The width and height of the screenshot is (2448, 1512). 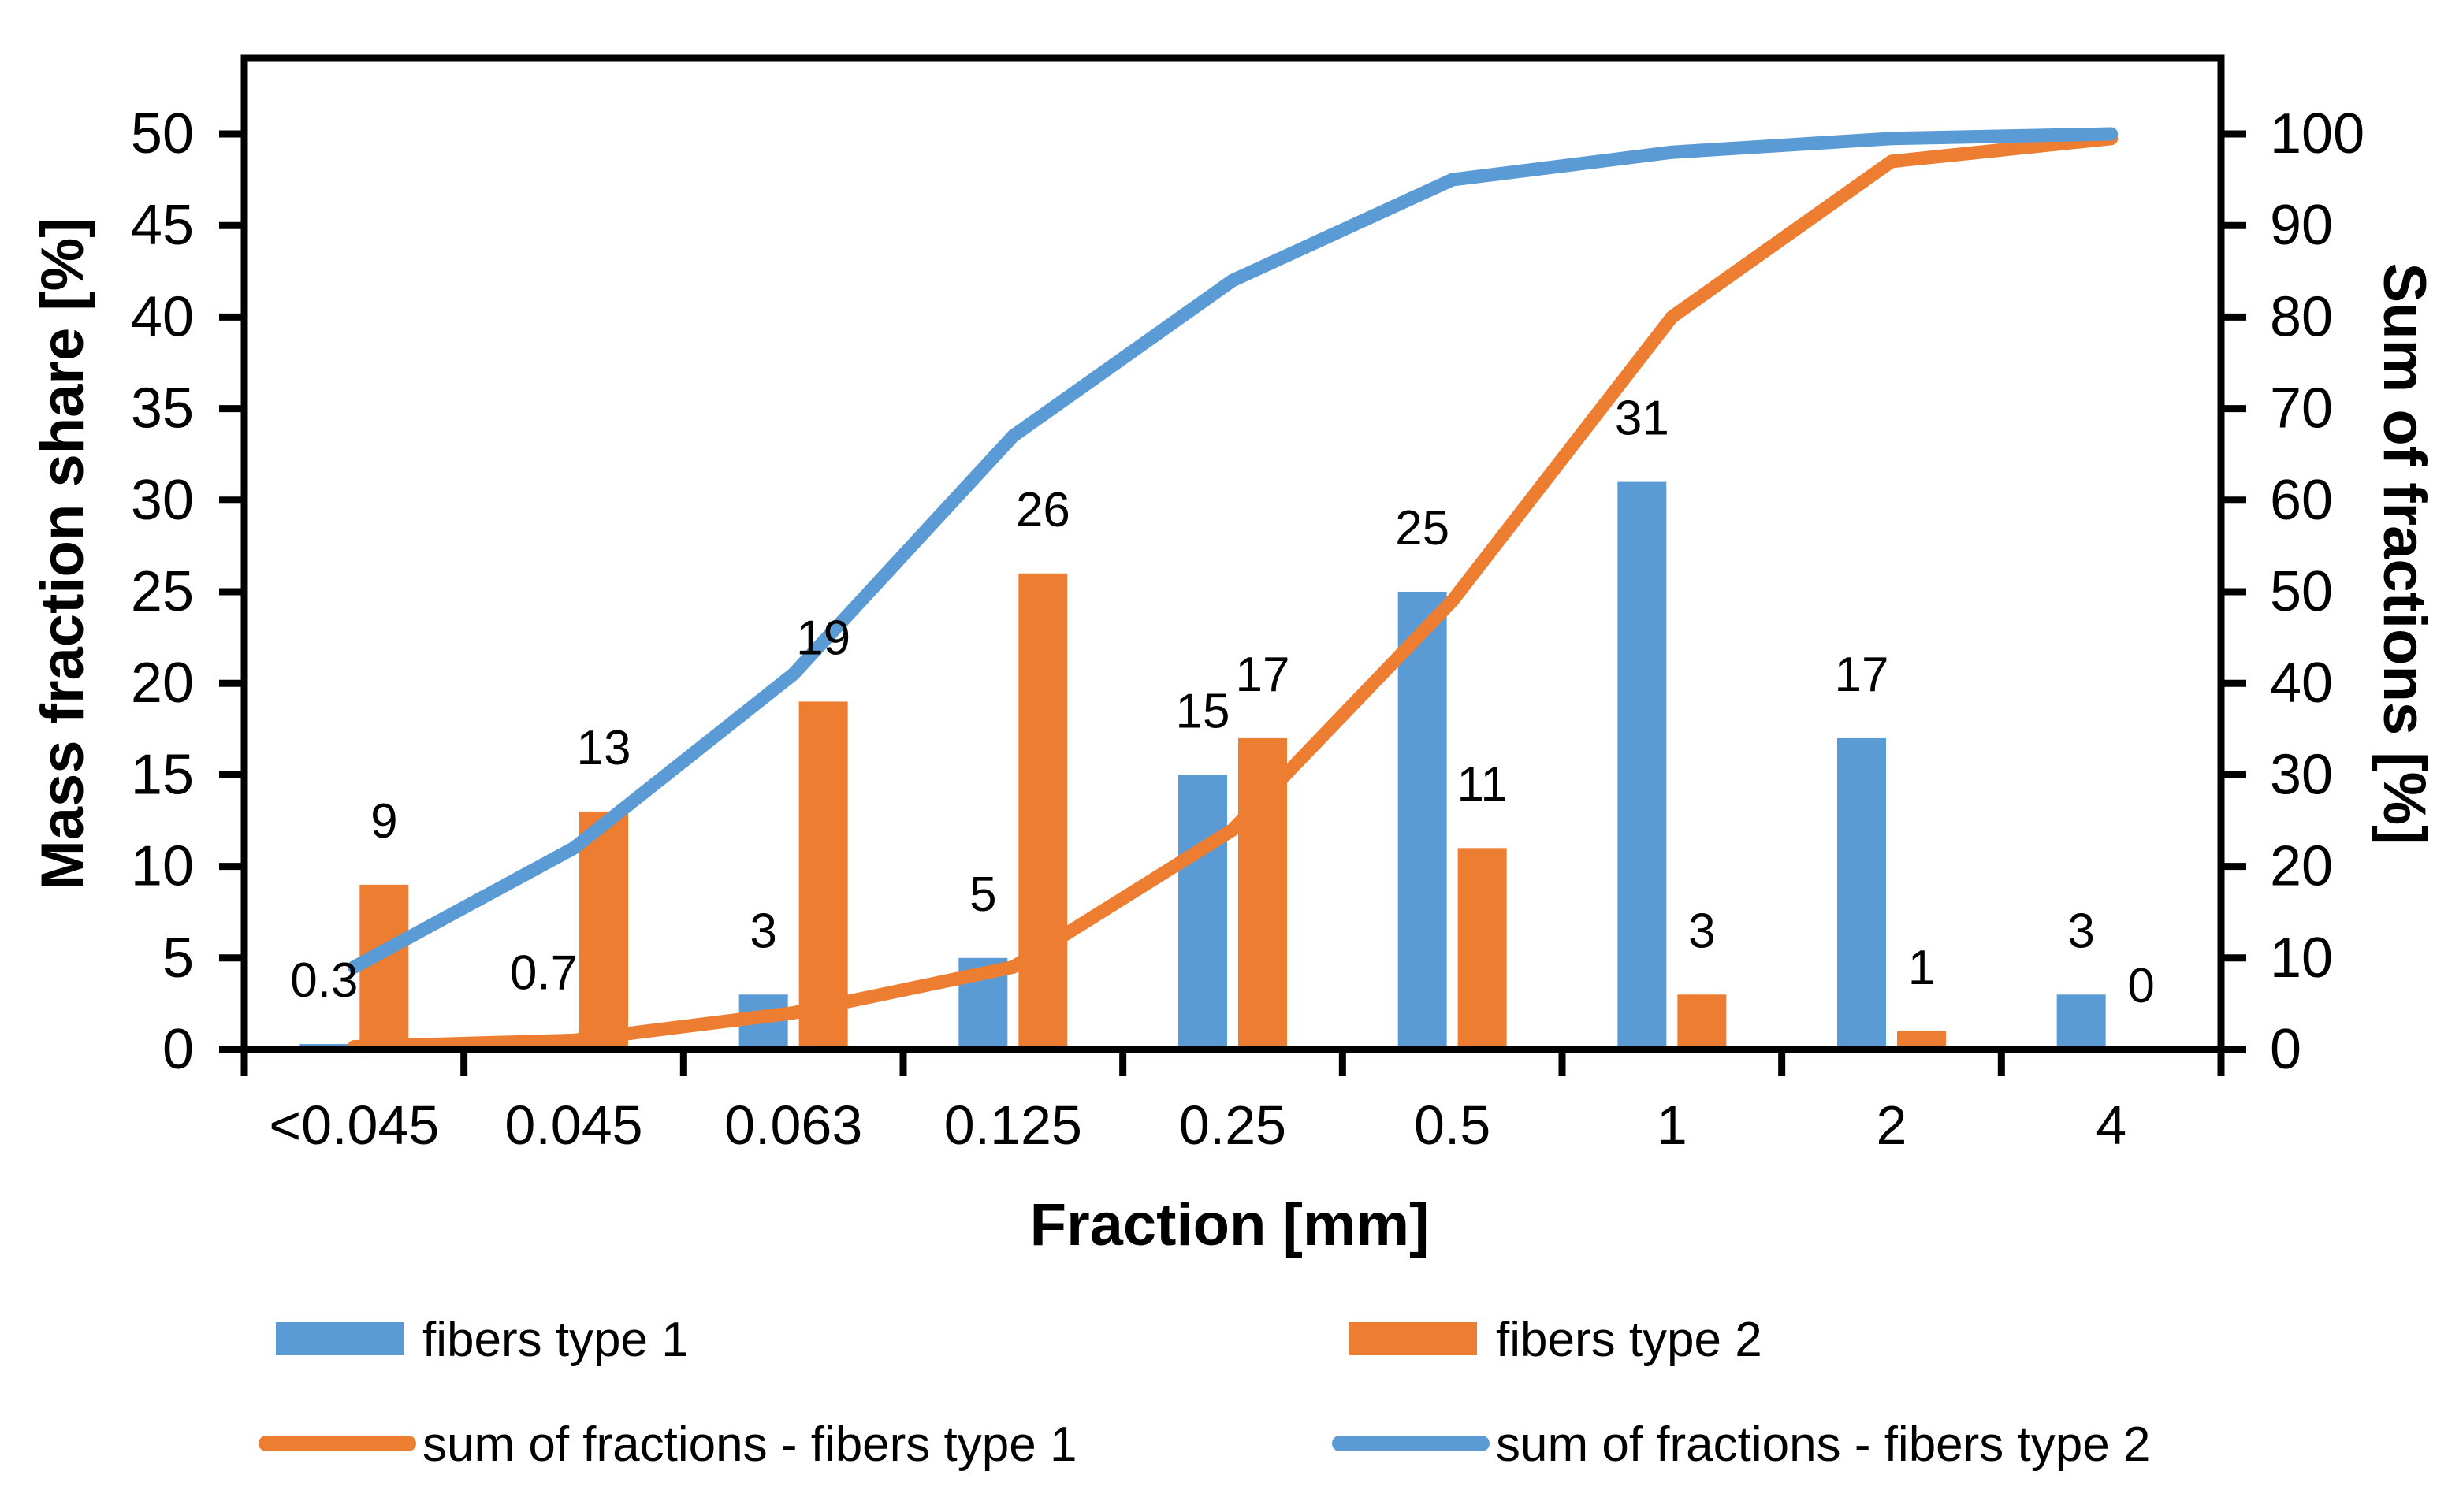 What do you see at coordinates (793, 1125) in the screenshot?
I see `x-axis-category-label: 0.063` at bounding box center [793, 1125].